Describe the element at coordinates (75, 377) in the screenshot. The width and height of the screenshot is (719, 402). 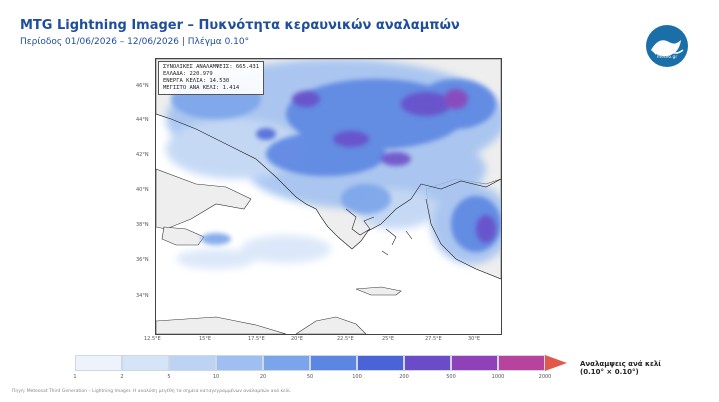
I see `colorbar-tick-label: 1` at that location.